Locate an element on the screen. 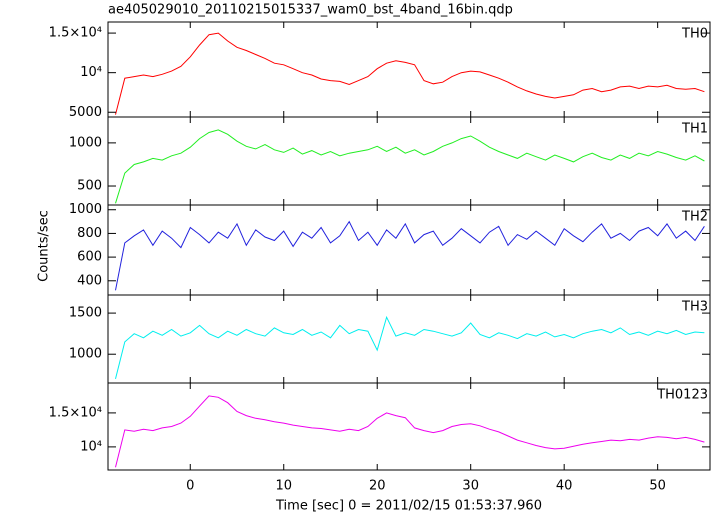  x-tick-label: 40 is located at coordinates (564, 486).